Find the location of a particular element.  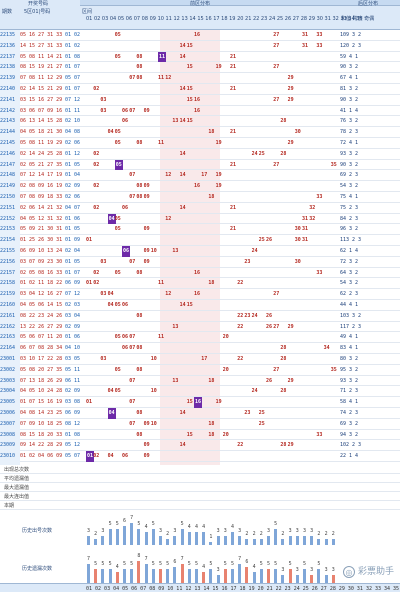

table-row: 23005 01 07 15 16 19 03 08 01 07 15 16 19 58 4 1 is located at coordinates (200, 402).